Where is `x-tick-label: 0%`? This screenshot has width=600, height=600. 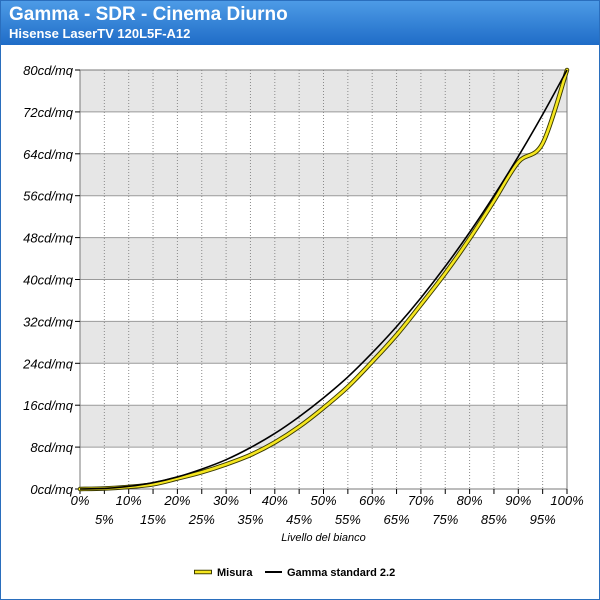
x-tick-label: 0% is located at coordinates (80, 500).